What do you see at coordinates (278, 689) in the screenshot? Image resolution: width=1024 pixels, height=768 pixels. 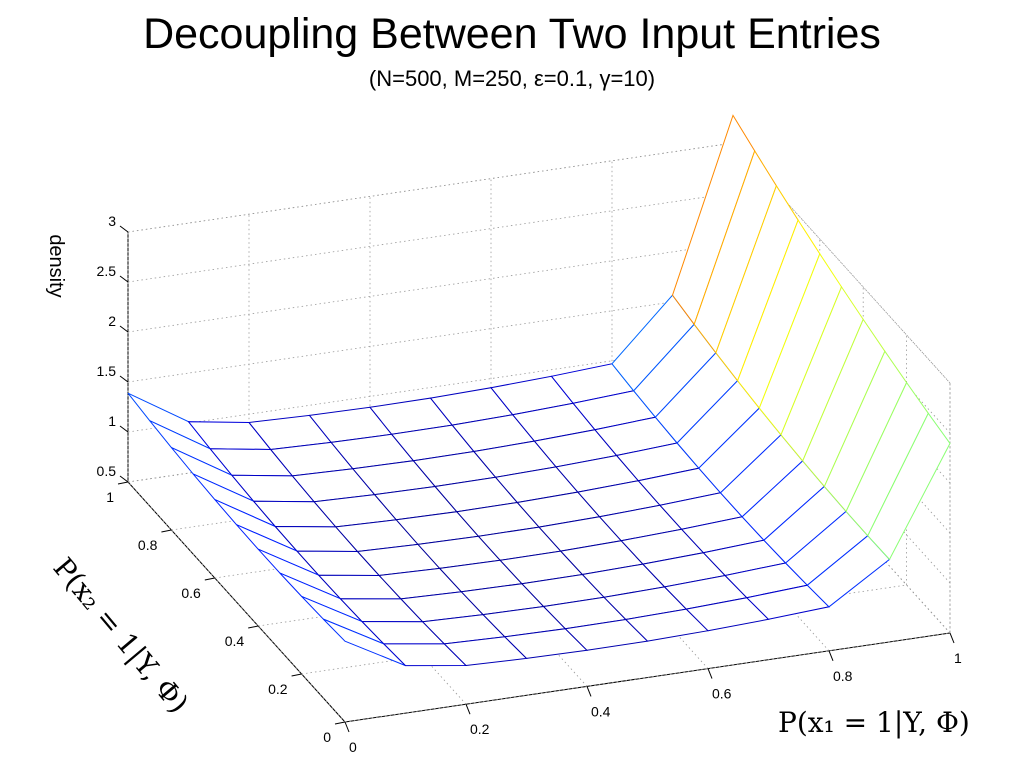 I see `y-tick-label: 0.2` at bounding box center [278, 689].